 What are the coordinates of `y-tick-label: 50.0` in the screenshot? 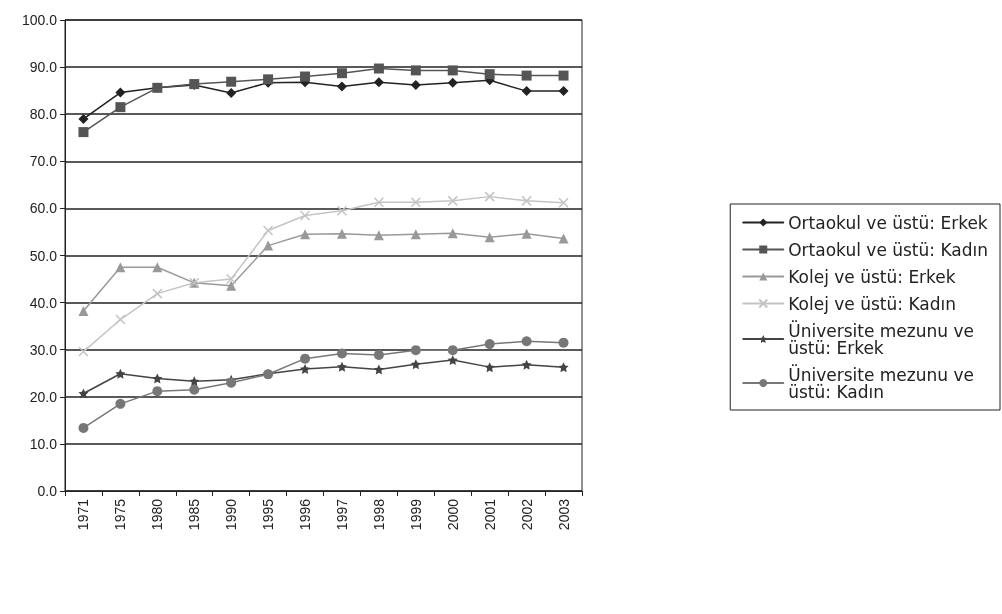 It's located at (43, 255).